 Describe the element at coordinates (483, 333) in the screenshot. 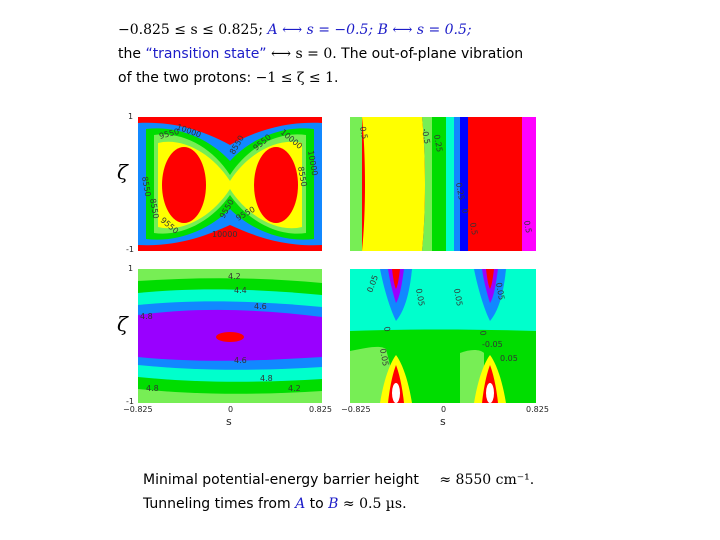

I see `br-label-6: 0` at that location.